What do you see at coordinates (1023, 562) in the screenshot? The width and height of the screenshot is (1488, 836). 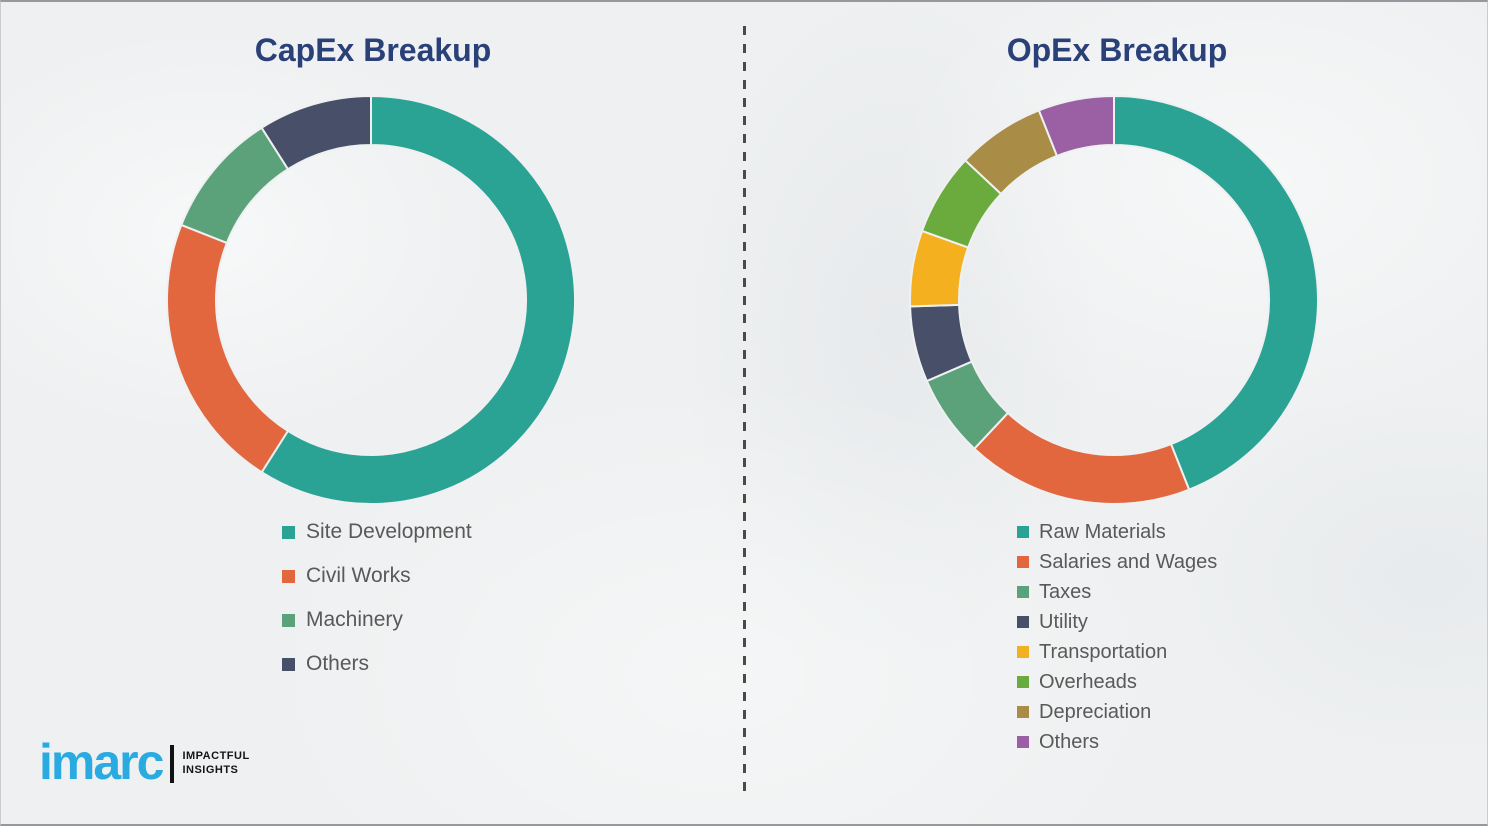 I see `legend-swatch-salaries-and-wages` at bounding box center [1023, 562].